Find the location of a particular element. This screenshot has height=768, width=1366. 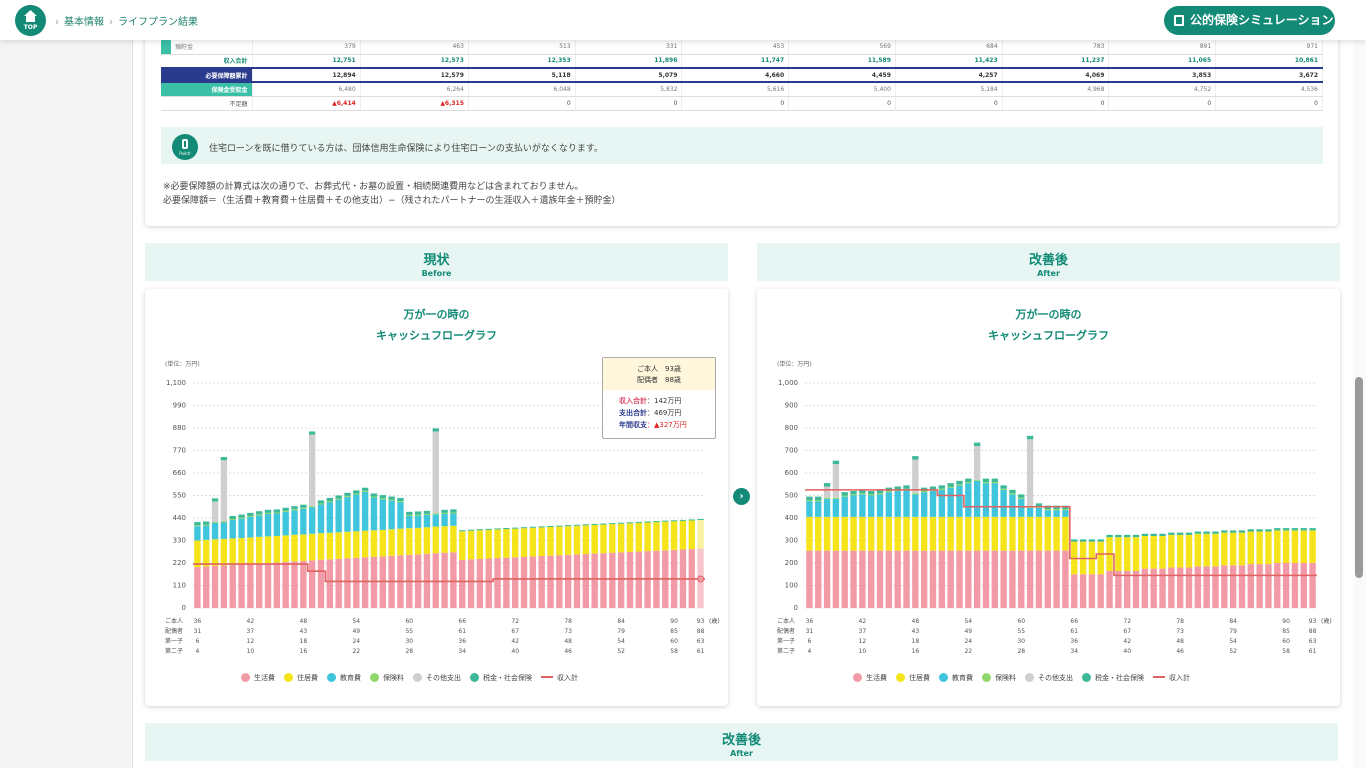

age-tick-label: 72 is located at coordinates (1127, 621).